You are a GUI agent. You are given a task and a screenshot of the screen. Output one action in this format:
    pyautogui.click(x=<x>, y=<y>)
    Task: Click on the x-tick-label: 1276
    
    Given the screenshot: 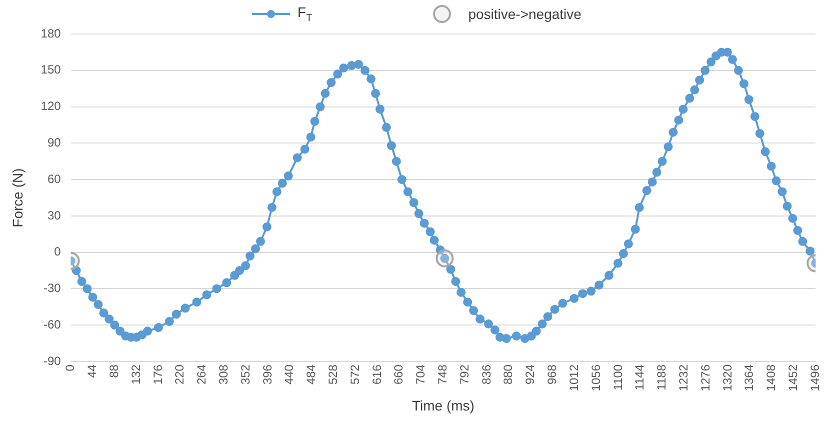 What is the action you would take?
    pyautogui.click(x=705, y=378)
    